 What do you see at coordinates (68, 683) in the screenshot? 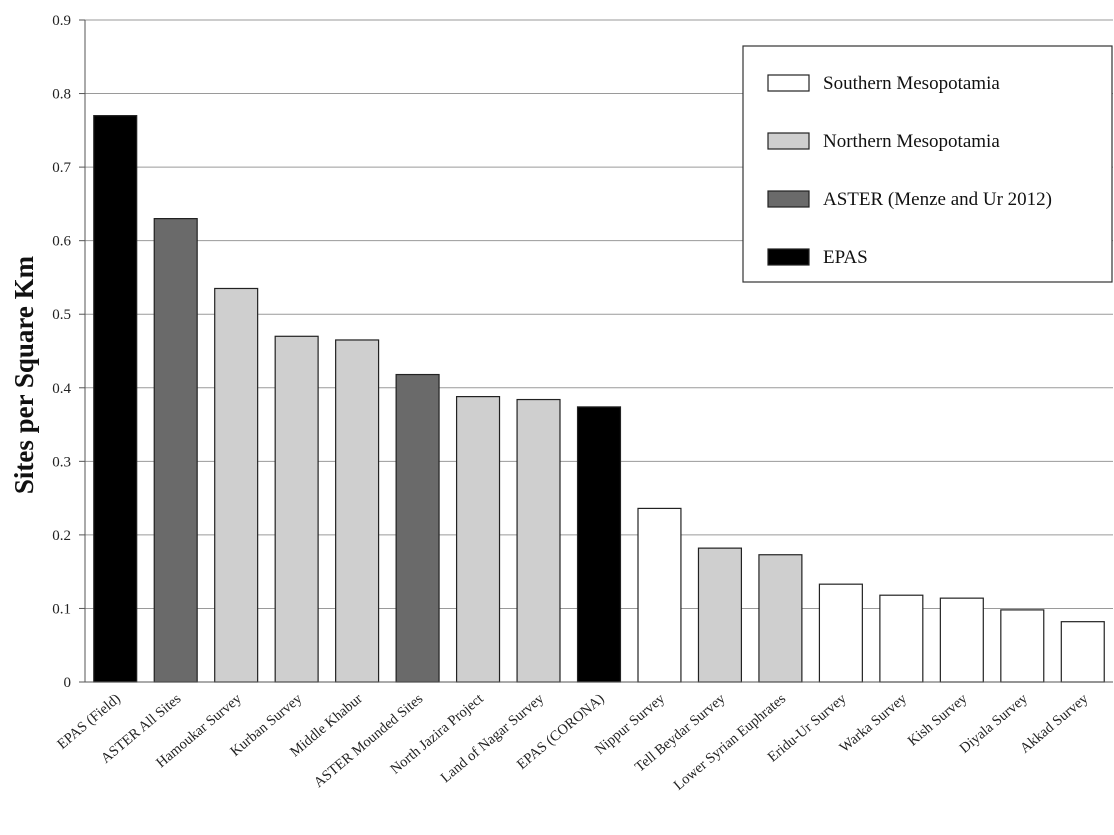
I see `y-tick-label: 0` at bounding box center [68, 683].